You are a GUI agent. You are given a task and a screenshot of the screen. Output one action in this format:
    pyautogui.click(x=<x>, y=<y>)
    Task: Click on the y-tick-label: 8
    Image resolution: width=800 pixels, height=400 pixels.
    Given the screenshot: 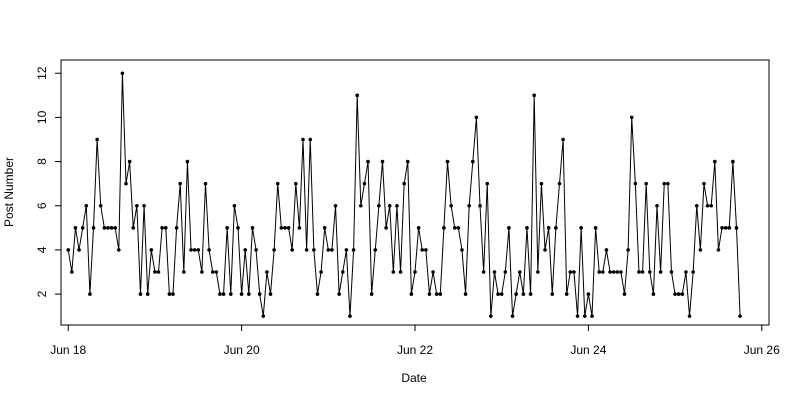 What is the action you would take?
    pyautogui.click(x=42, y=161)
    